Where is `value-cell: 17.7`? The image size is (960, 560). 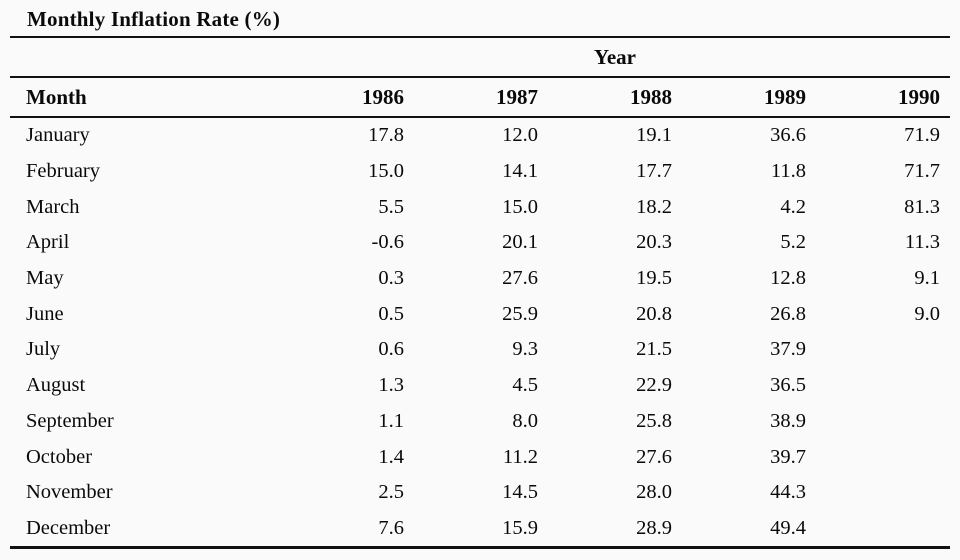 value-cell: 17.7 is located at coordinates (654, 171).